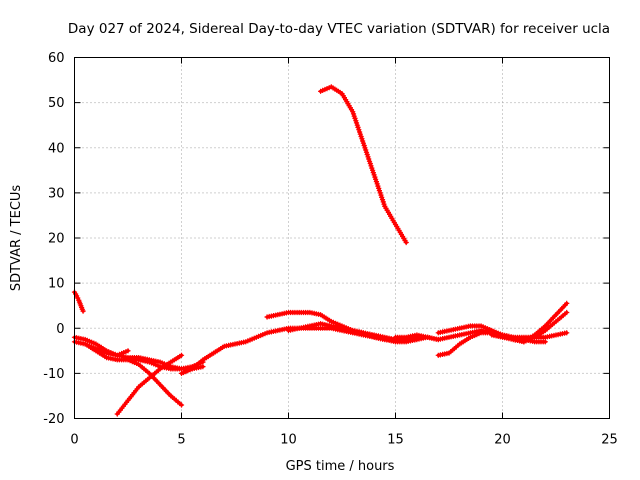 Image resolution: width=640 pixels, height=480 pixels. I want to click on x-tick-label: 20, so click(502, 440).